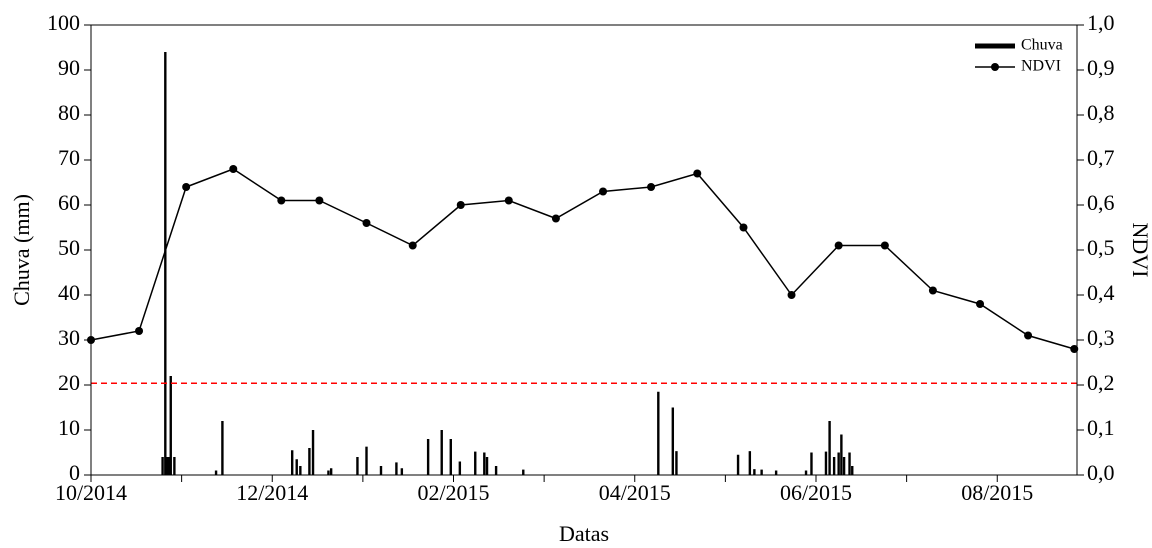  What do you see at coordinates (1101, 292) in the screenshot?
I see `y2-tick-label: 0,4` at bounding box center [1101, 292].